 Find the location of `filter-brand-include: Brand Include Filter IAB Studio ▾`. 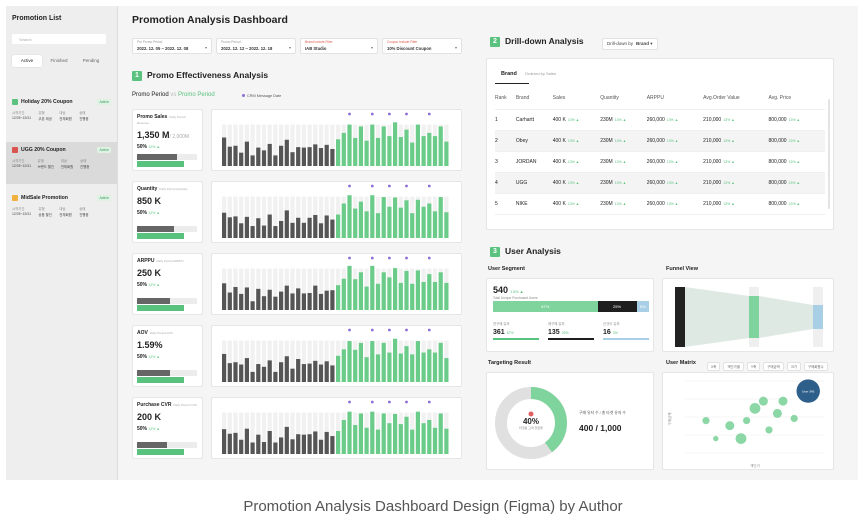

filter-brand-include: Brand Include Filter IAB Studio ▾ is located at coordinates (339, 46).